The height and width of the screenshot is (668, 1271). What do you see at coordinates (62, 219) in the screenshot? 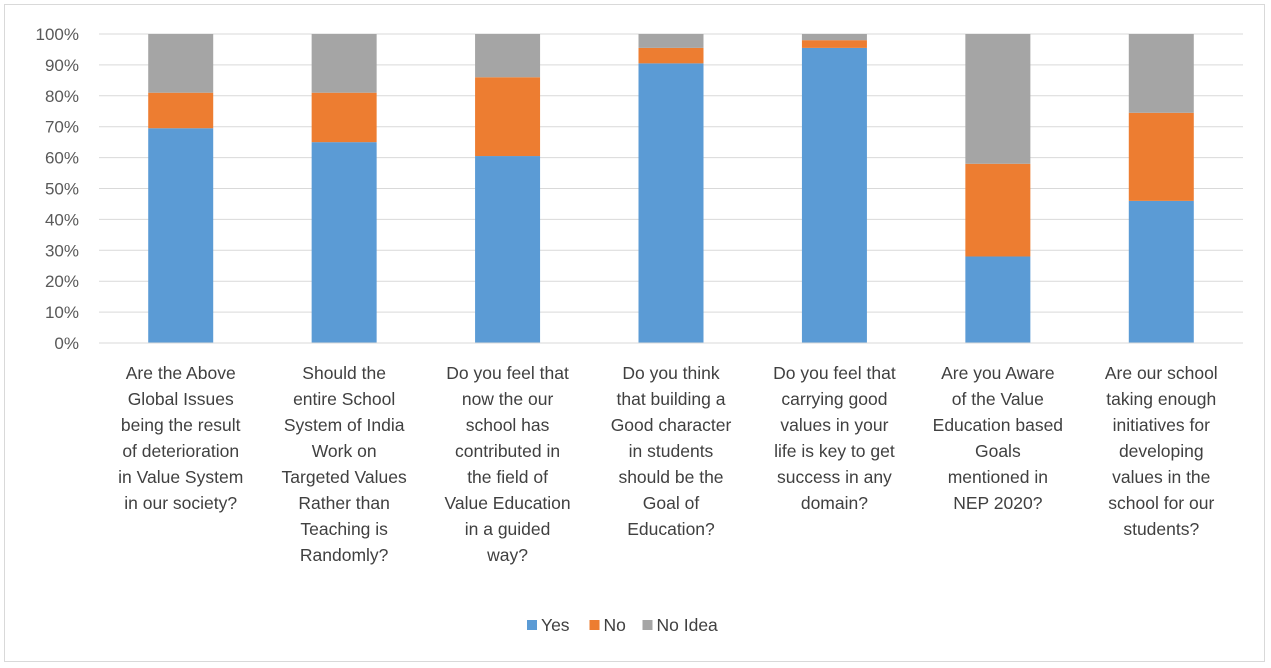
I see `y-tick-label: 40%` at bounding box center [62, 219].